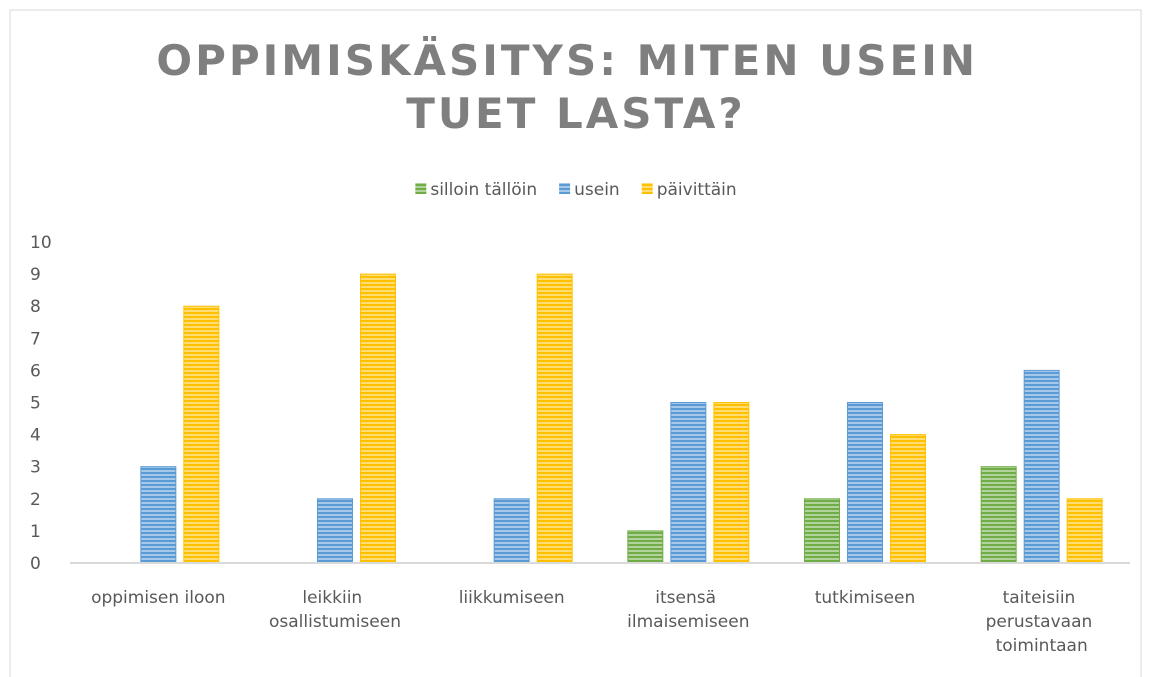 Image resolution: width=1152 pixels, height=677 pixels. What do you see at coordinates (35, 371) in the screenshot?
I see `y-tick-label: 6` at bounding box center [35, 371].